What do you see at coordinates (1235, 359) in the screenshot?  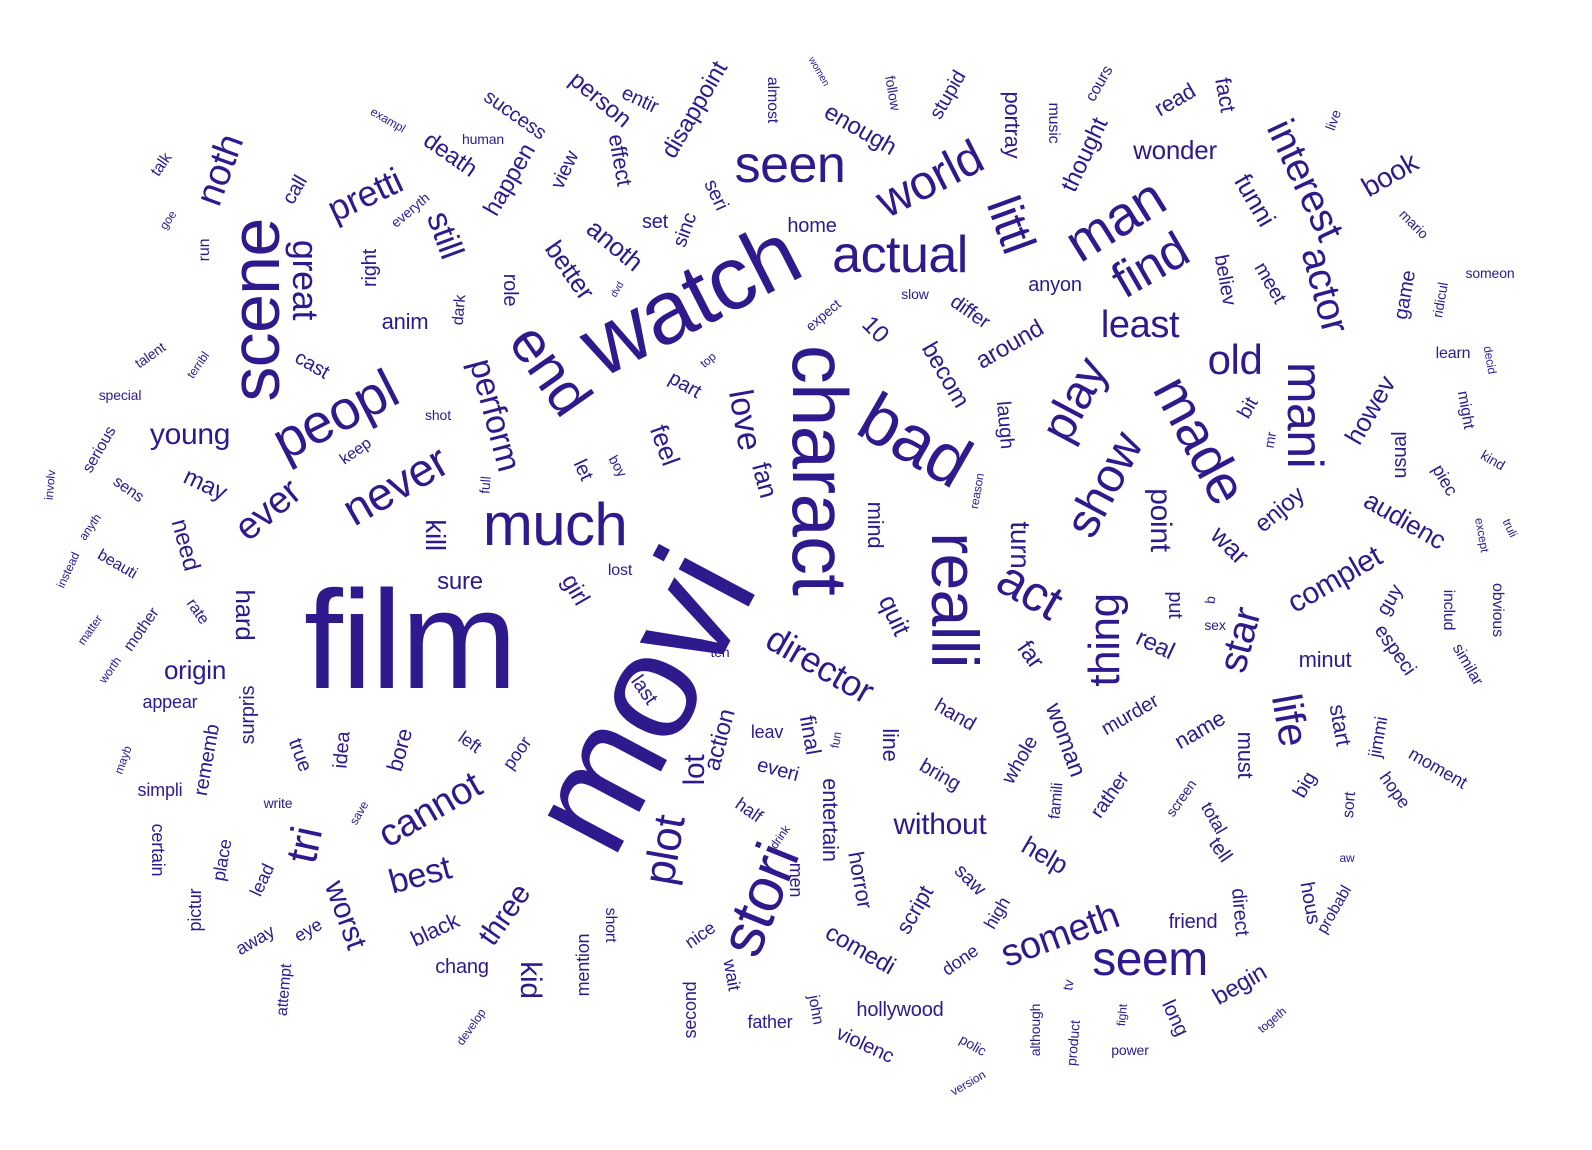 I see `word-old: old` at bounding box center [1235, 359].